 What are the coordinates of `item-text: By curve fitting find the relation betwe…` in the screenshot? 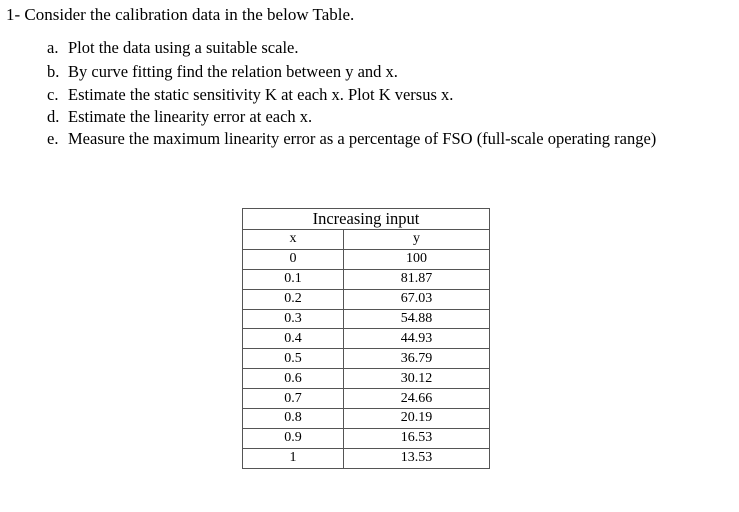 It's located at (233, 71).